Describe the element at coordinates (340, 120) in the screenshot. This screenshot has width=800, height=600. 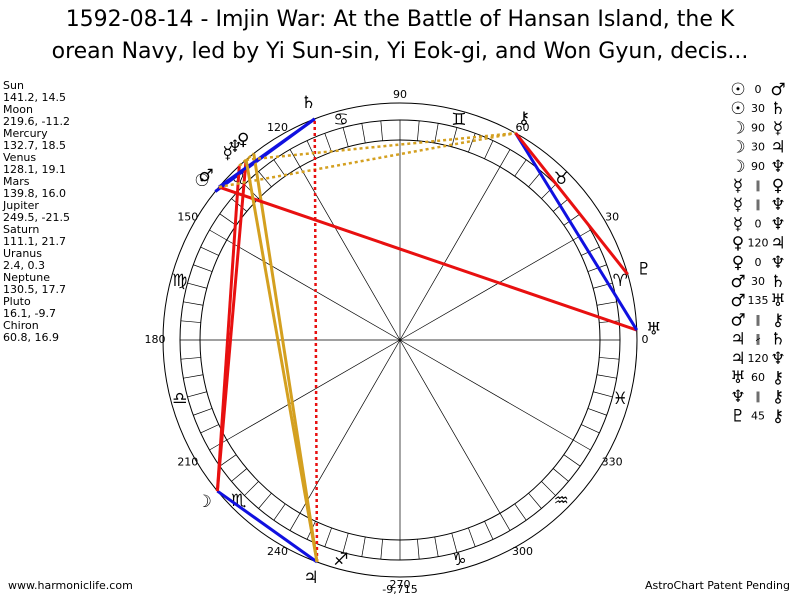
I see `zodiac-sign: ♋` at that location.